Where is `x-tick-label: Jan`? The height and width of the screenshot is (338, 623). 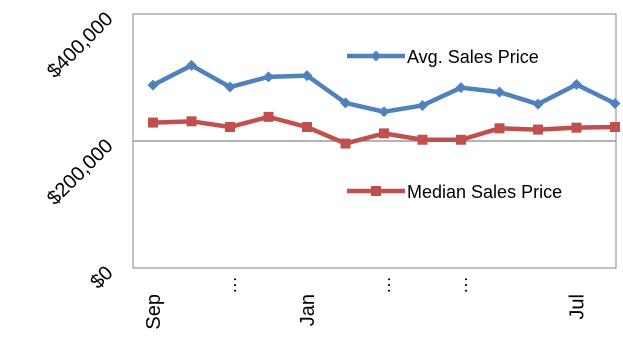 x-tick-label: Jan is located at coordinates (308, 310).